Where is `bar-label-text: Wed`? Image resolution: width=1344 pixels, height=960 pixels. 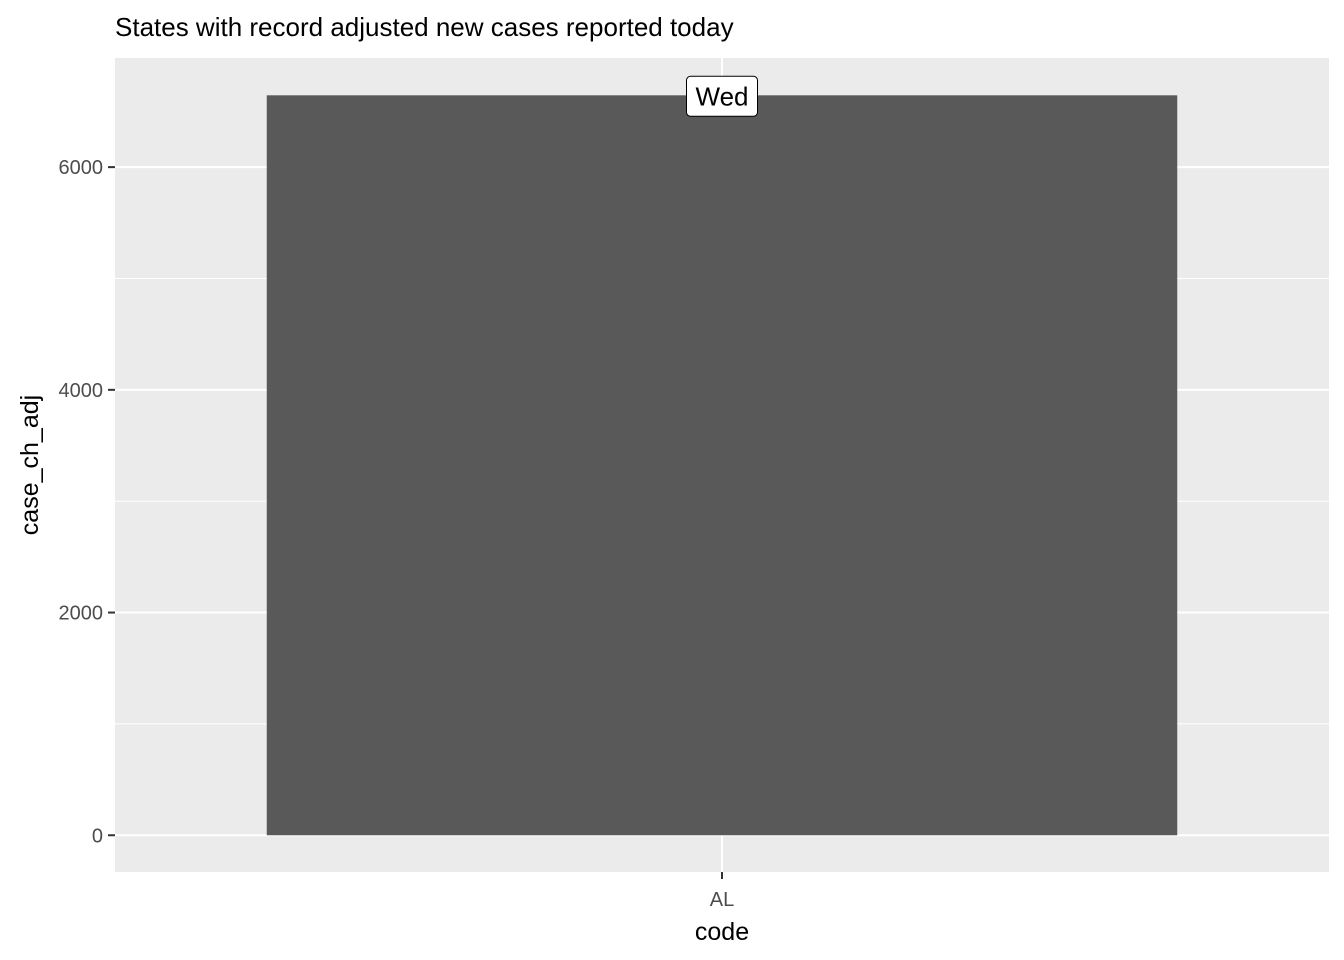 bar-label-text: Wed is located at coordinates (722, 96).